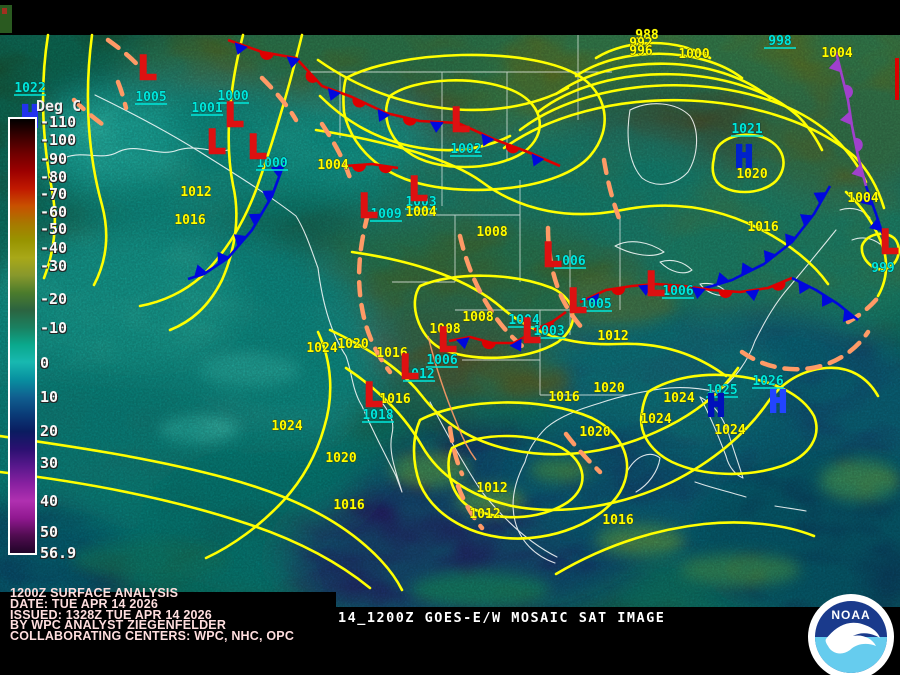 The image size is (900, 675). I want to click on pressure-label: 1026, so click(767, 381).